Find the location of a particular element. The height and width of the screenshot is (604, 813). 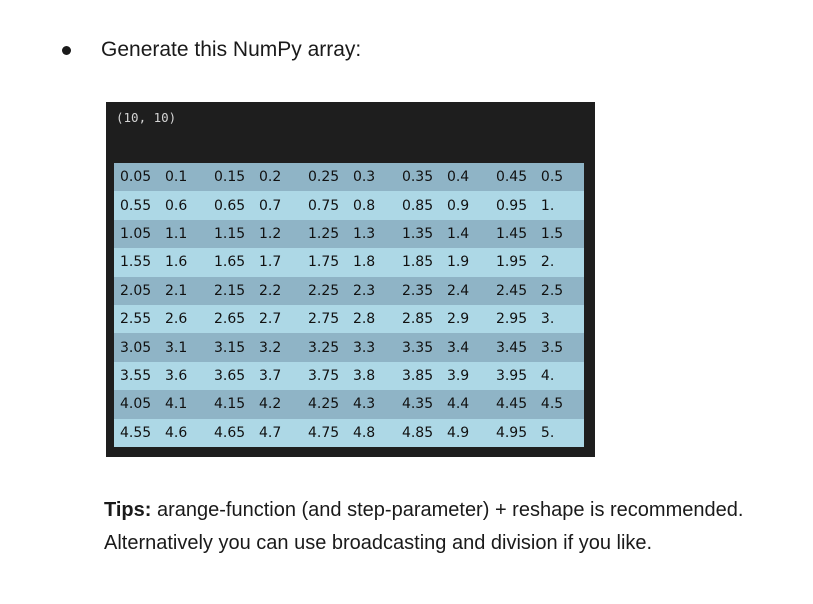

array-cell: 1.25 is located at coordinates (327, 234).